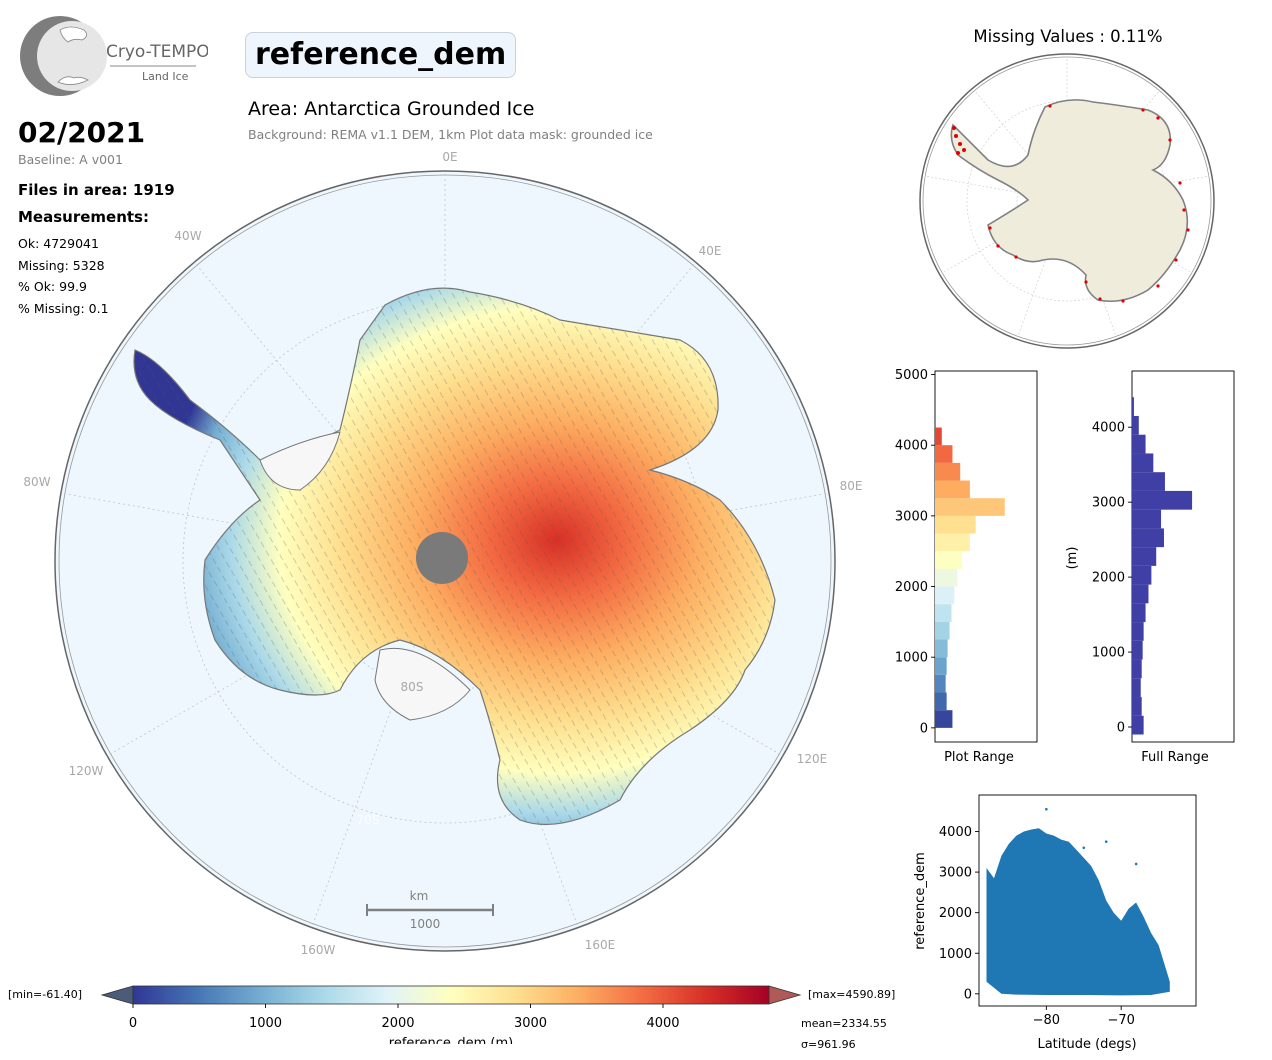 This screenshot has height=1060, width=1272. What do you see at coordinates (851, 486) in the screenshot?
I see `lon-label-80e: 80E` at bounding box center [851, 486].